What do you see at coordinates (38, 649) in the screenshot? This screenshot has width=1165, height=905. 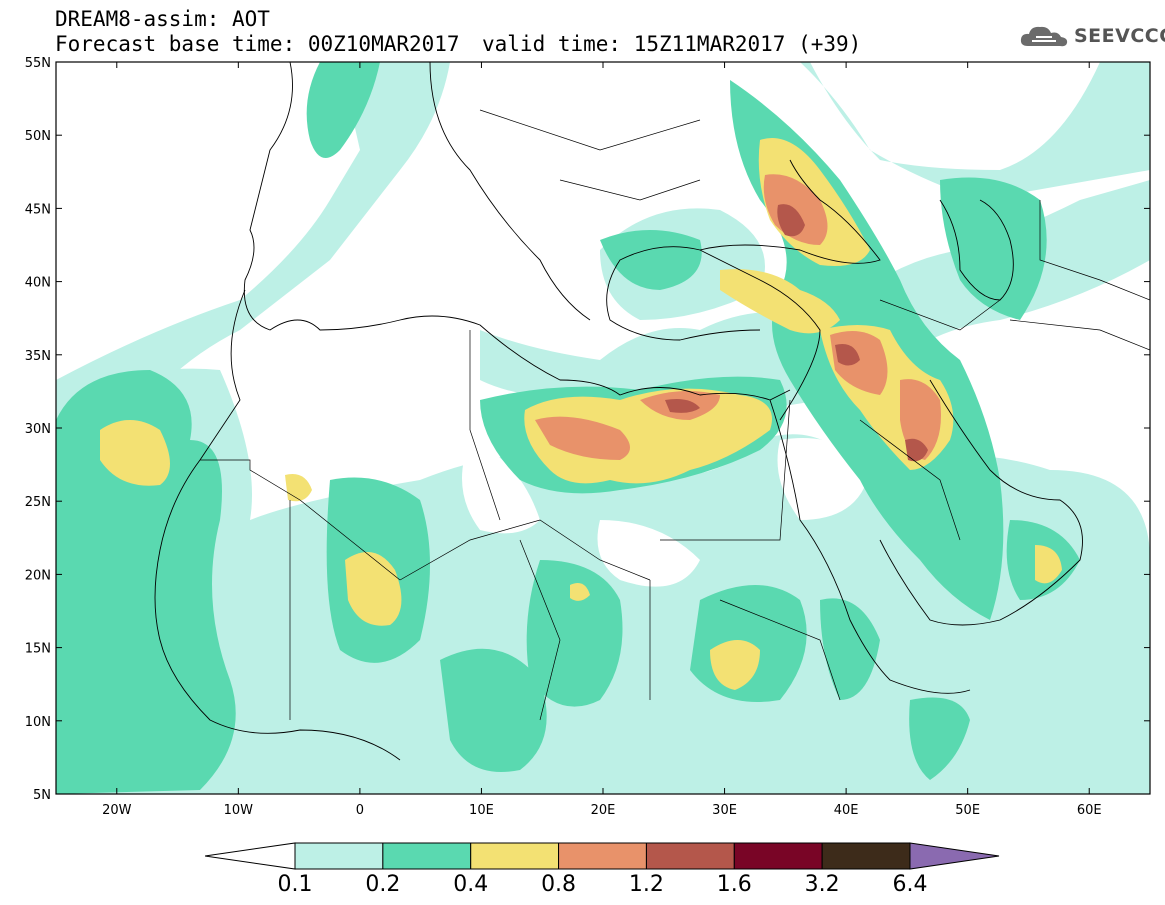 I see `lat-tick-label: 15N` at bounding box center [38, 649].